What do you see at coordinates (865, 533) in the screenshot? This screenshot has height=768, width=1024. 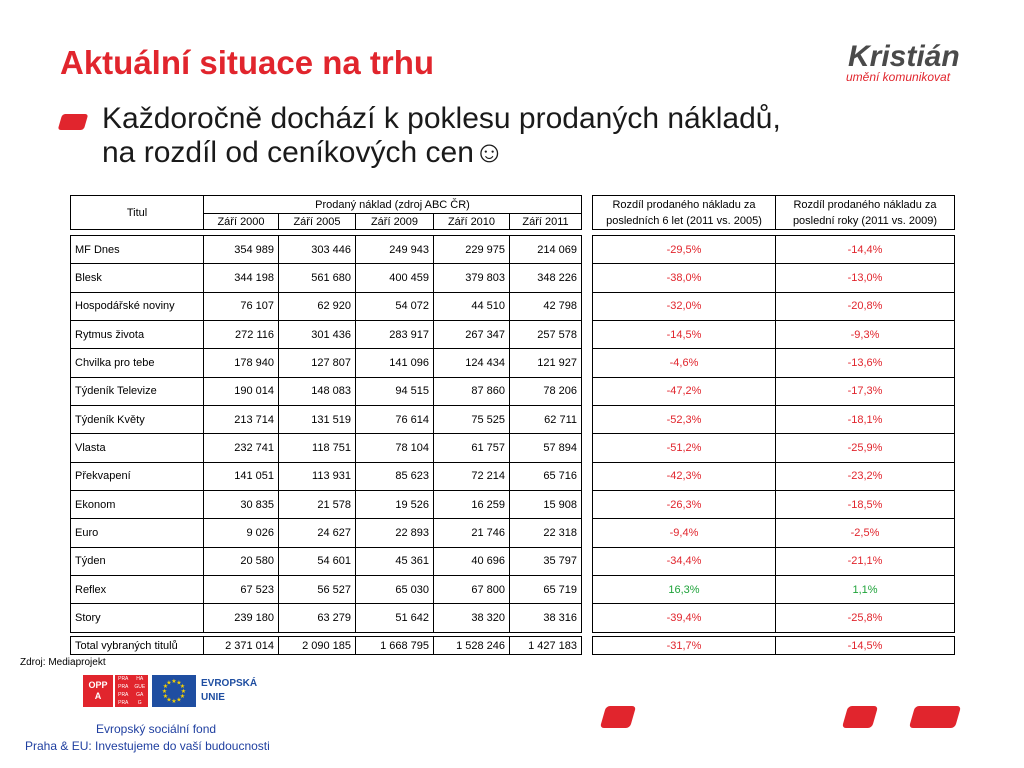 I see `diff-recent-years: -2,5%` at bounding box center [865, 533].